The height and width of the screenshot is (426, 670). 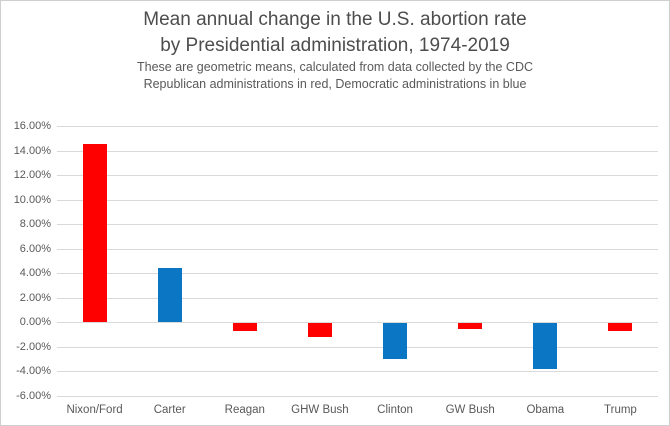 What do you see at coordinates (470, 326) in the screenshot?
I see `bar-gw-bush` at bounding box center [470, 326].